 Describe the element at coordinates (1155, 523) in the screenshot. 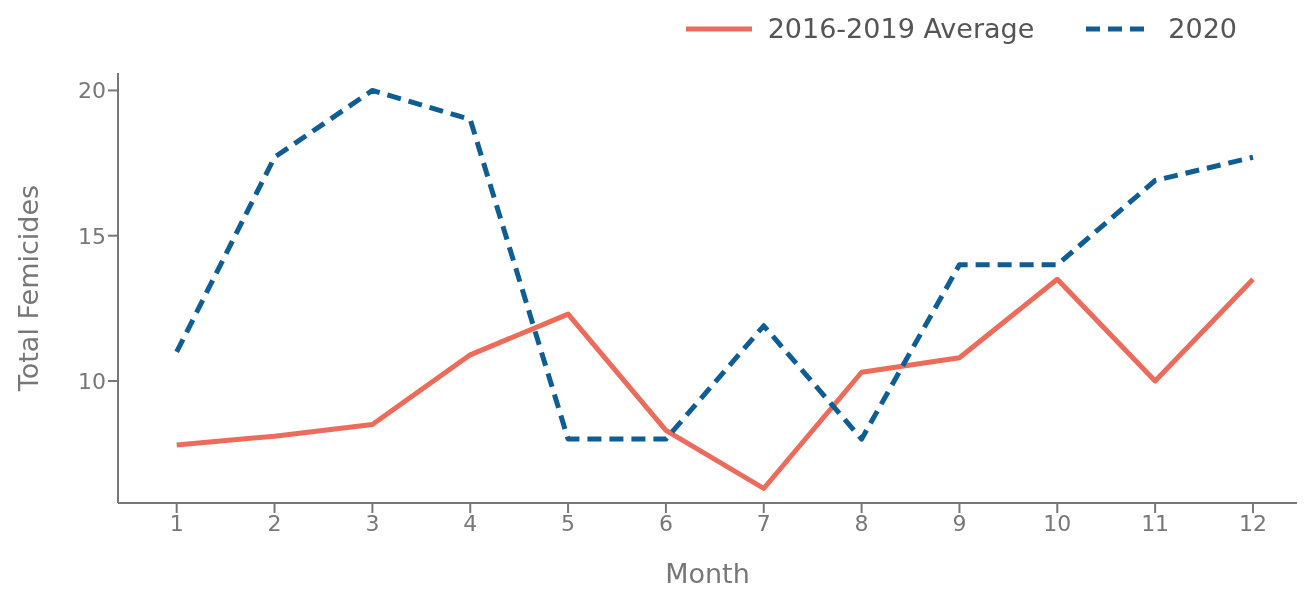

I see `x-tick-label: 11` at that location.